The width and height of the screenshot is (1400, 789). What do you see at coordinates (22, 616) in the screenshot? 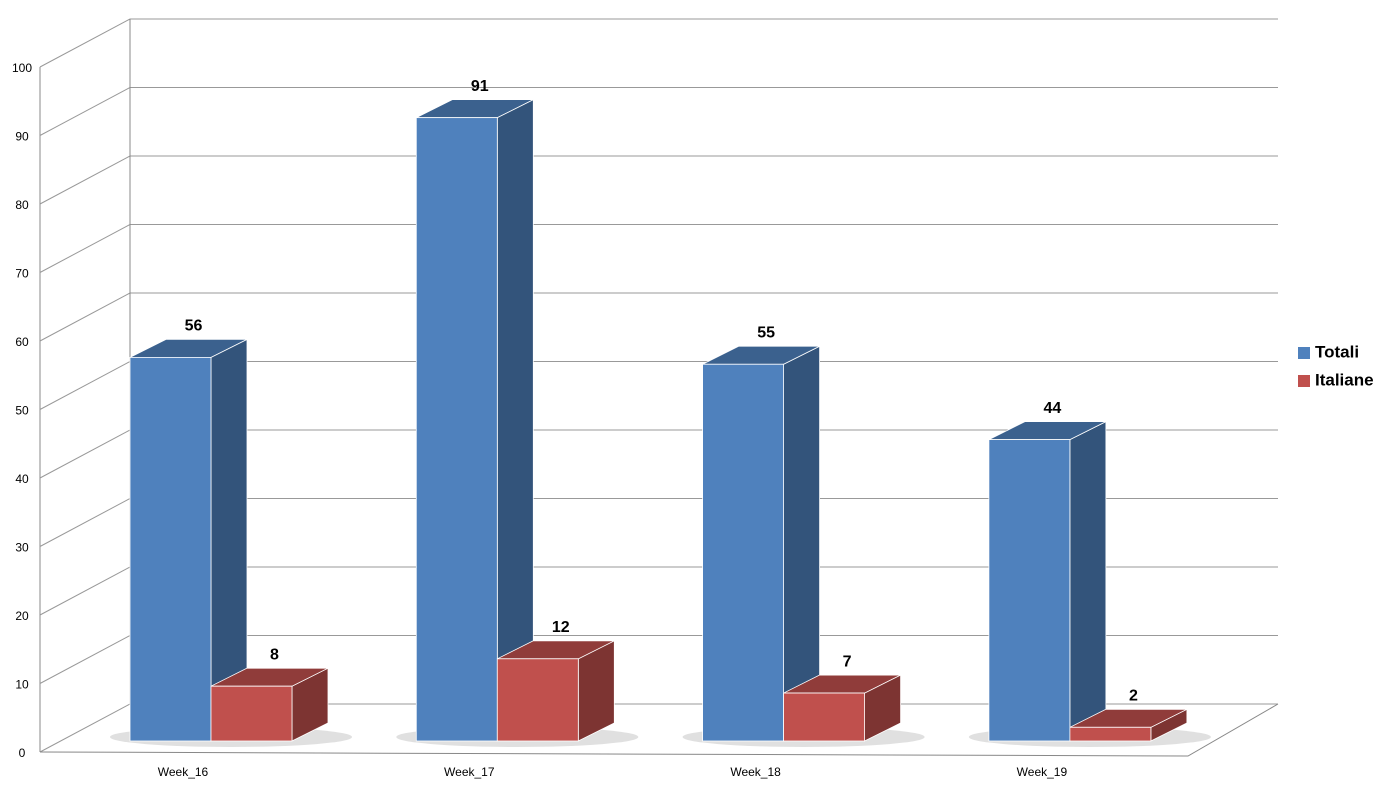
I see `y-tick-label: 20` at bounding box center [22, 616].